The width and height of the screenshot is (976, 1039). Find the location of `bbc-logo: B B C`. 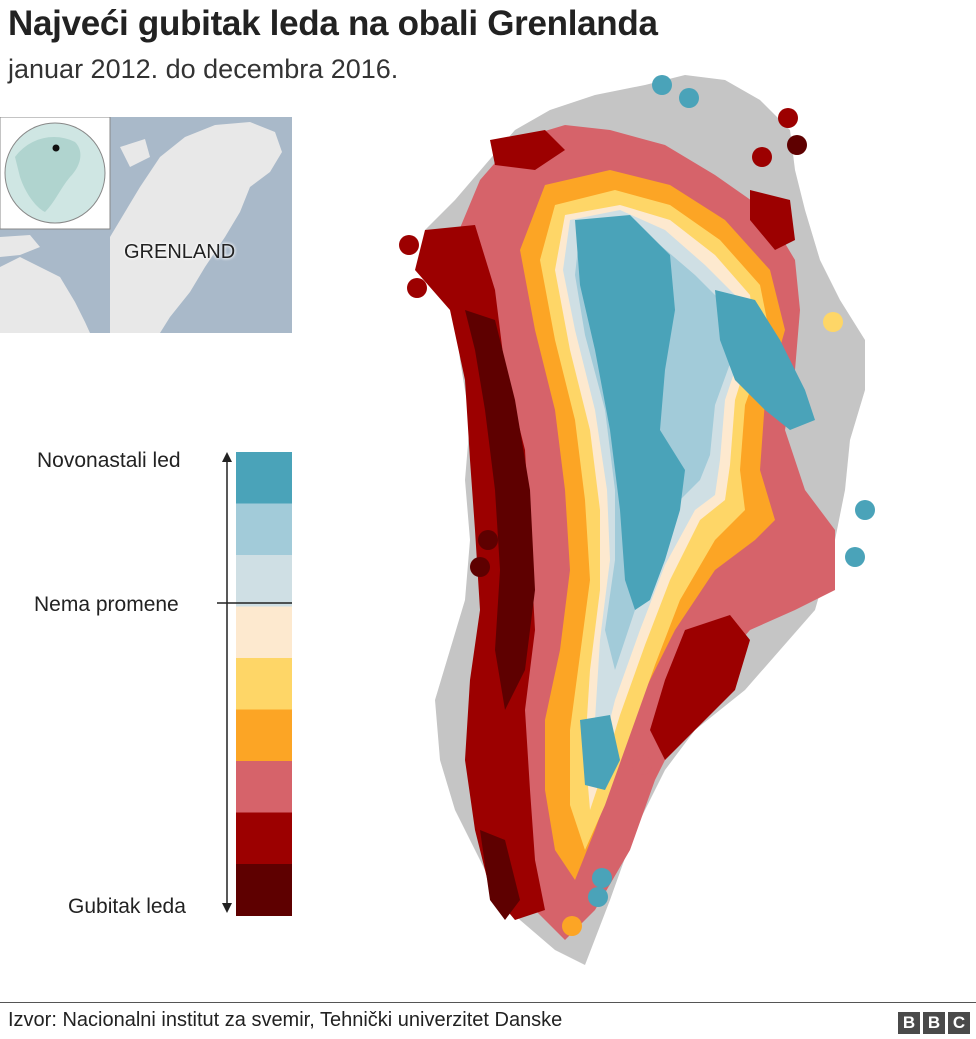

bbc-logo: B B C is located at coordinates (934, 1023).